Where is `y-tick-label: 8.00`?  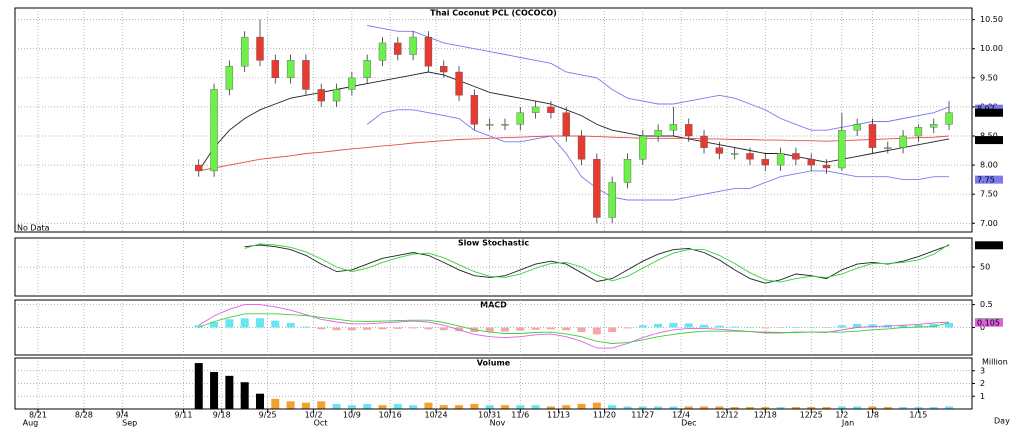 y-tick-label: 8.00 is located at coordinates (989, 165).